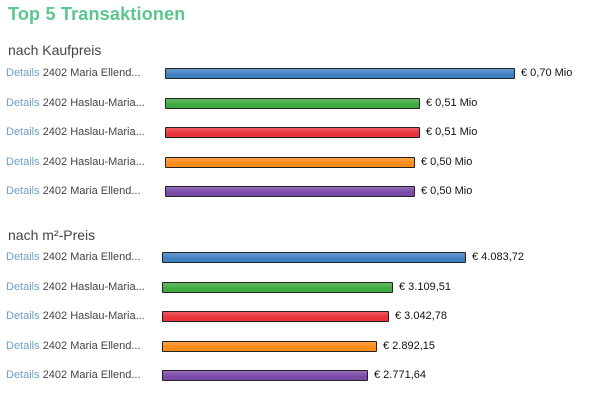 The height and width of the screenshot is (410, 595). Describe the element at coordinates (55, 50) in the screenshot. I see `section-title-kaufpreis: nach Kaufpreis` at that location.